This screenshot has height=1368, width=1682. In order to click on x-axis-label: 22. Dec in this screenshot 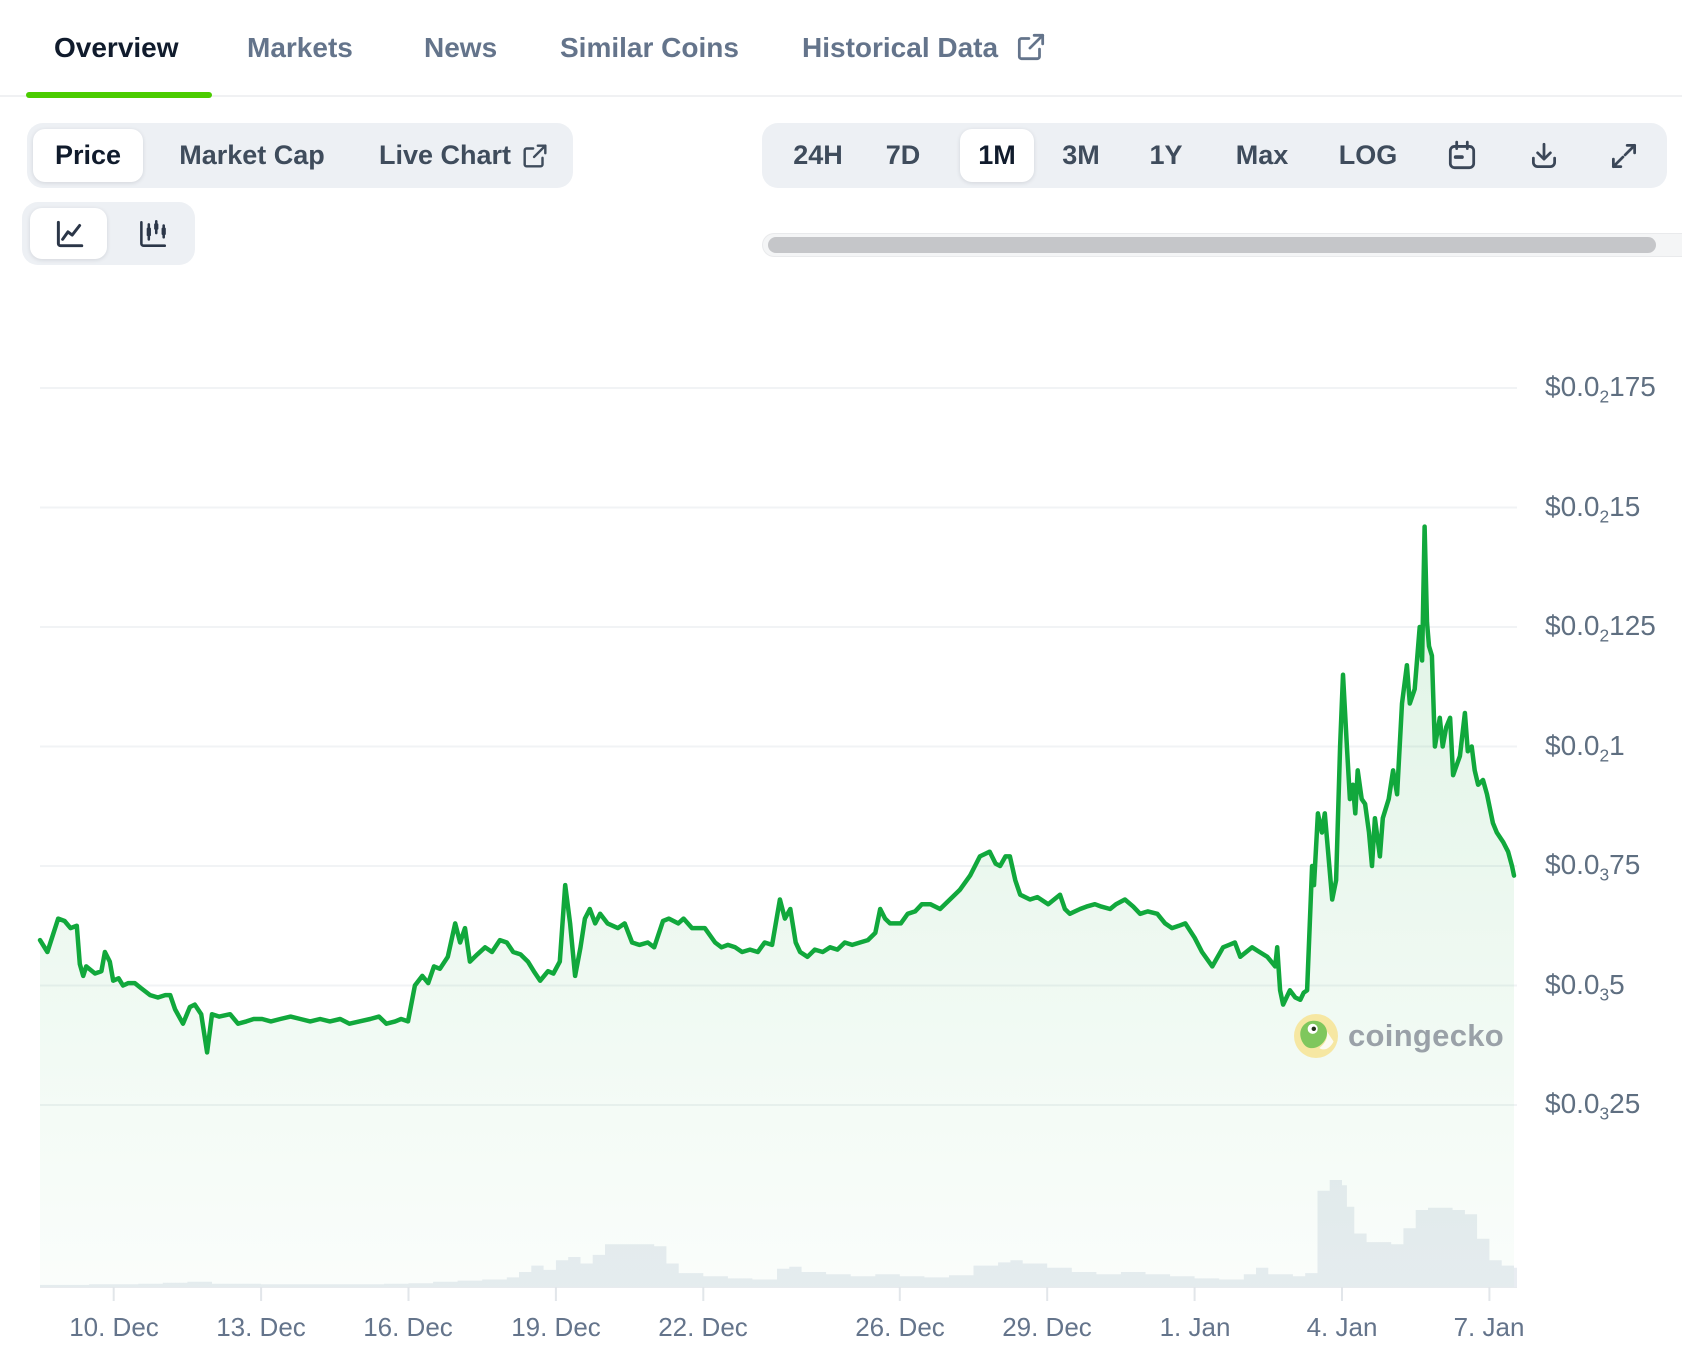, I will do `click(703, 1327)`.